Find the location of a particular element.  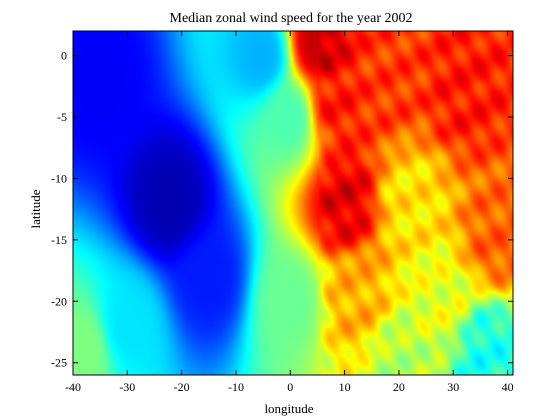

x-tick-label: 30 is located at coordinates (453, 387).